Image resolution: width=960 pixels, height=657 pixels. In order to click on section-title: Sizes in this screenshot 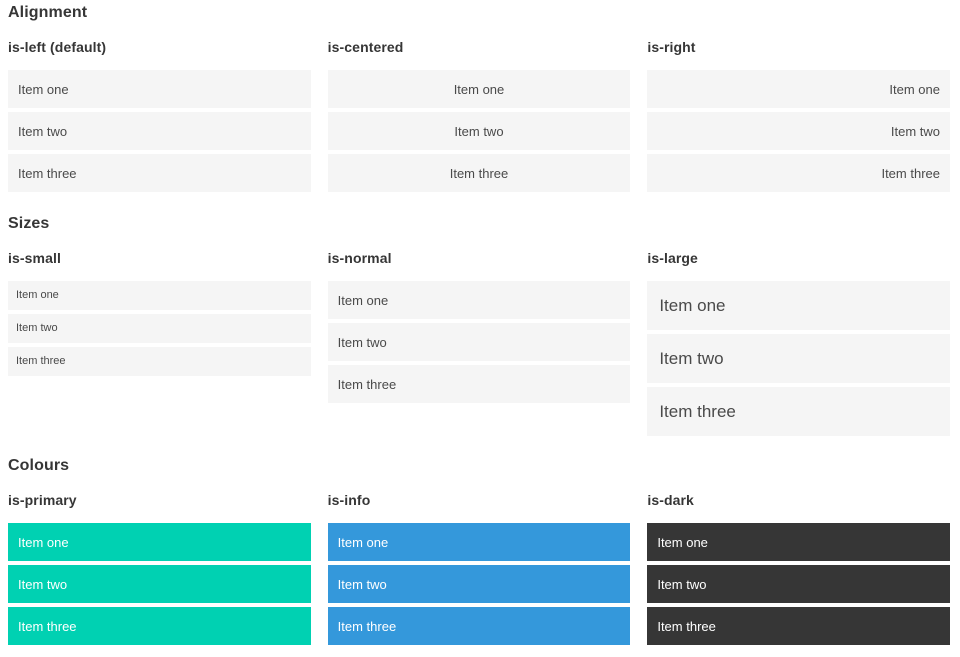, I will do `click(29, 223)`.